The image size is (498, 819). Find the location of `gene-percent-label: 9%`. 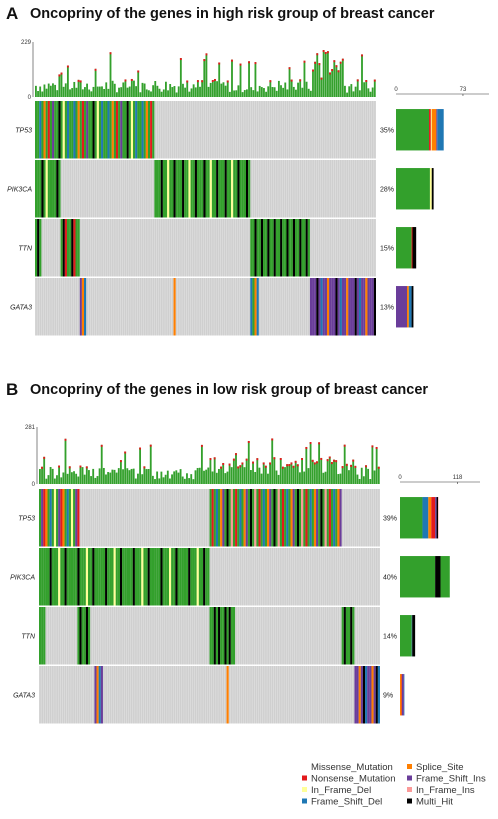

gene-percent-label: 9% is located at coordinates (388, 695).